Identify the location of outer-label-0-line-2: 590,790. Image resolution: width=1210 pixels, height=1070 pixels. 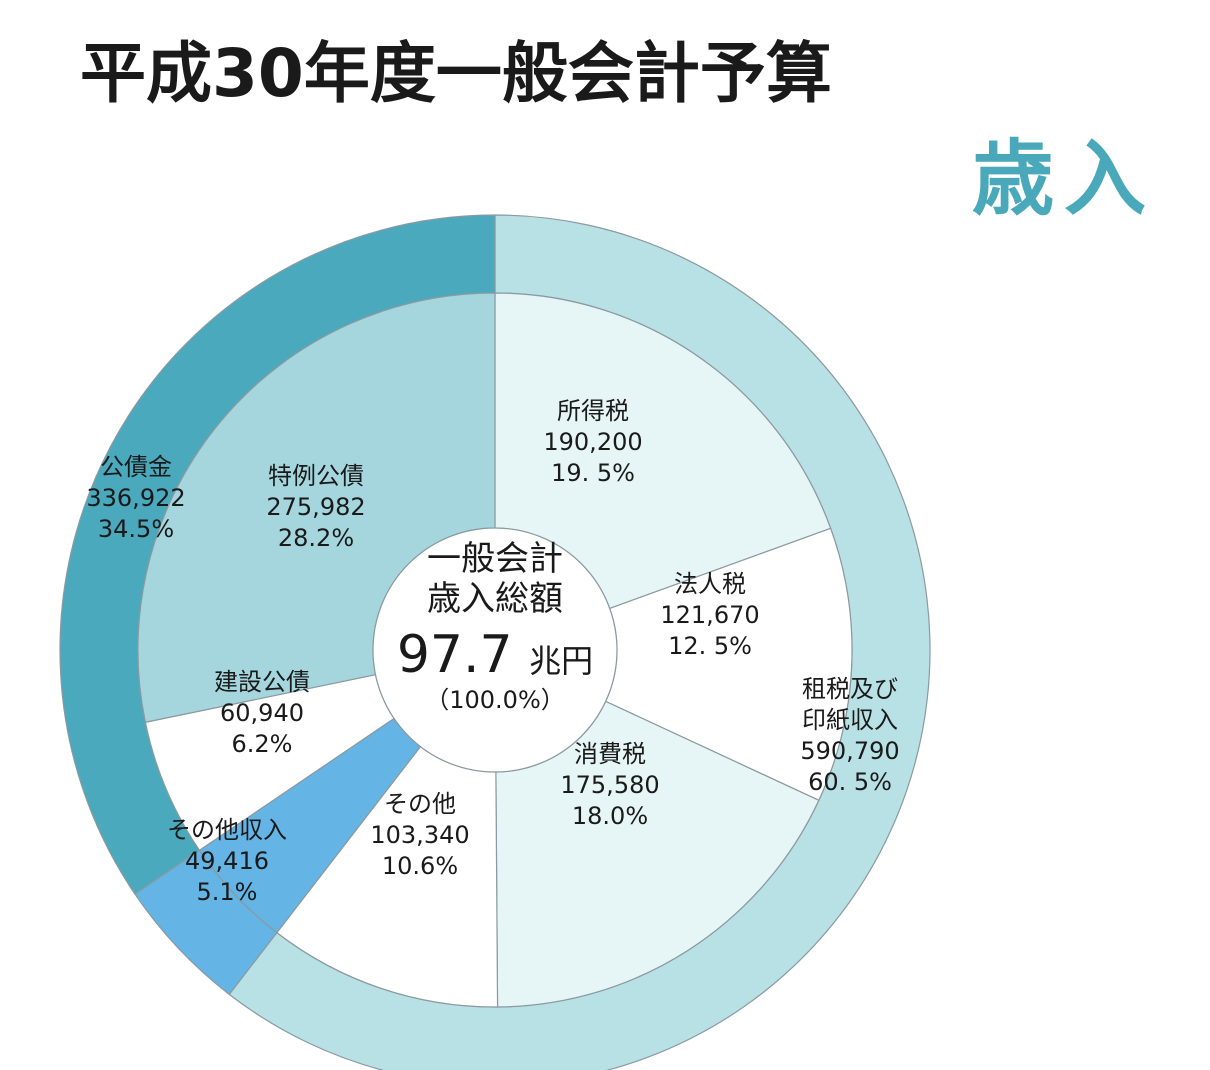
(849, 751).